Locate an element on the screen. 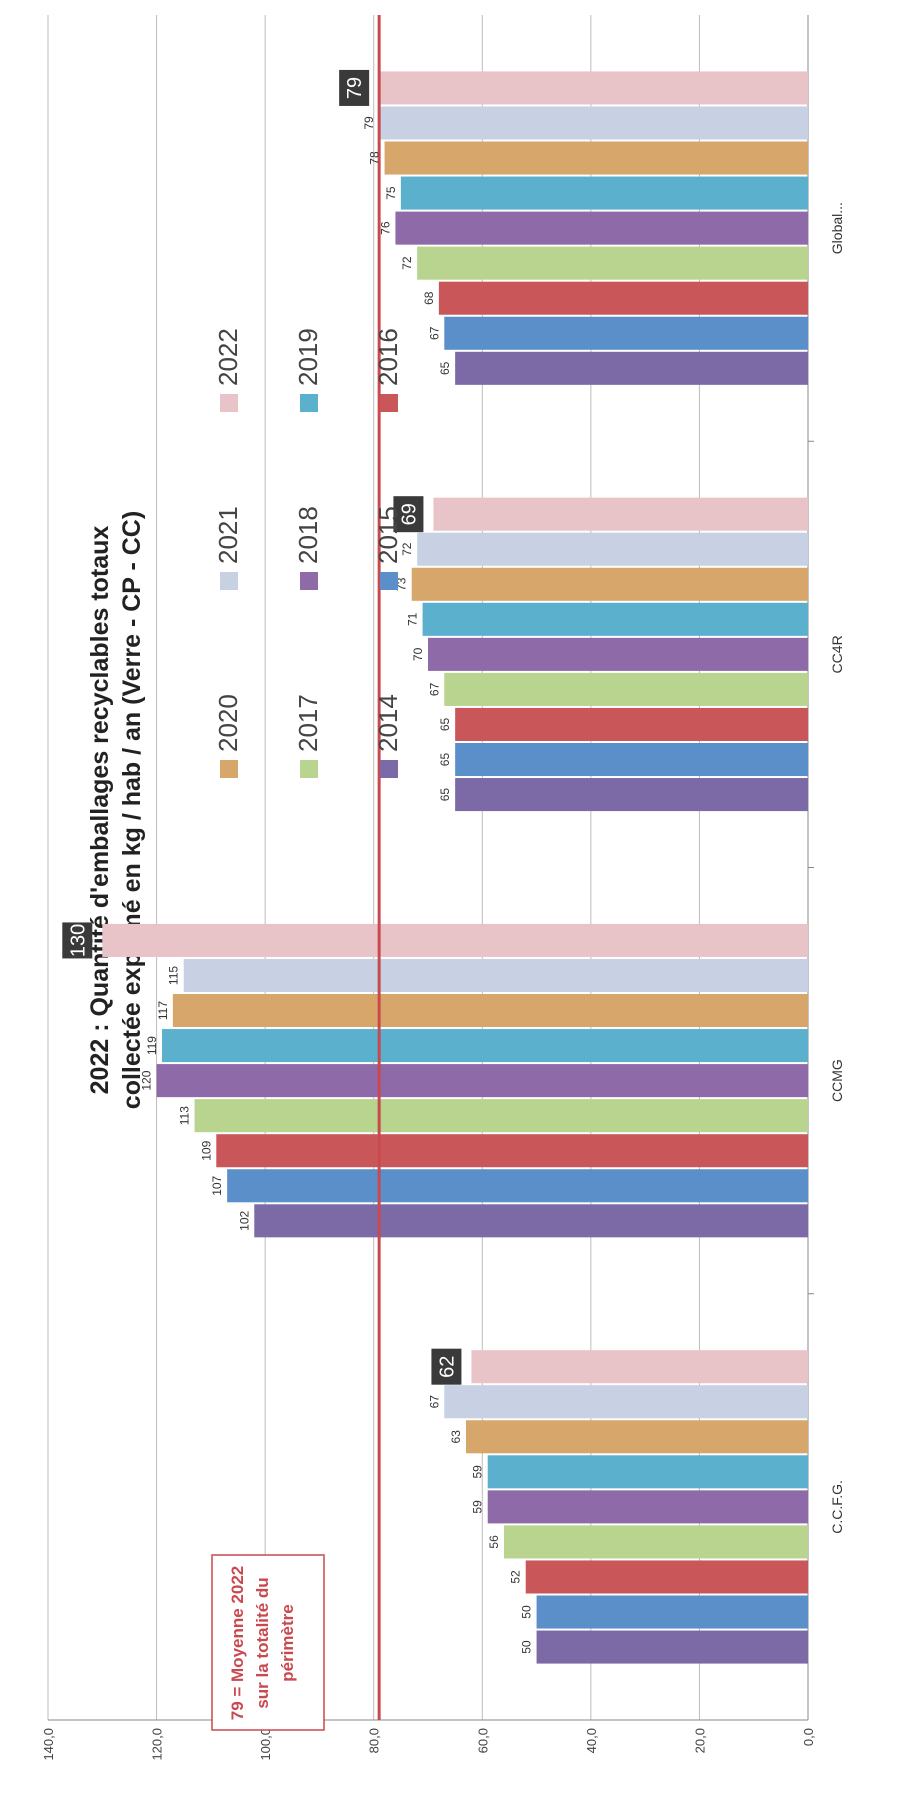 The height and width of the screenshot is (1810, 897). data-label: 70 is located at coordinates (418, 654).